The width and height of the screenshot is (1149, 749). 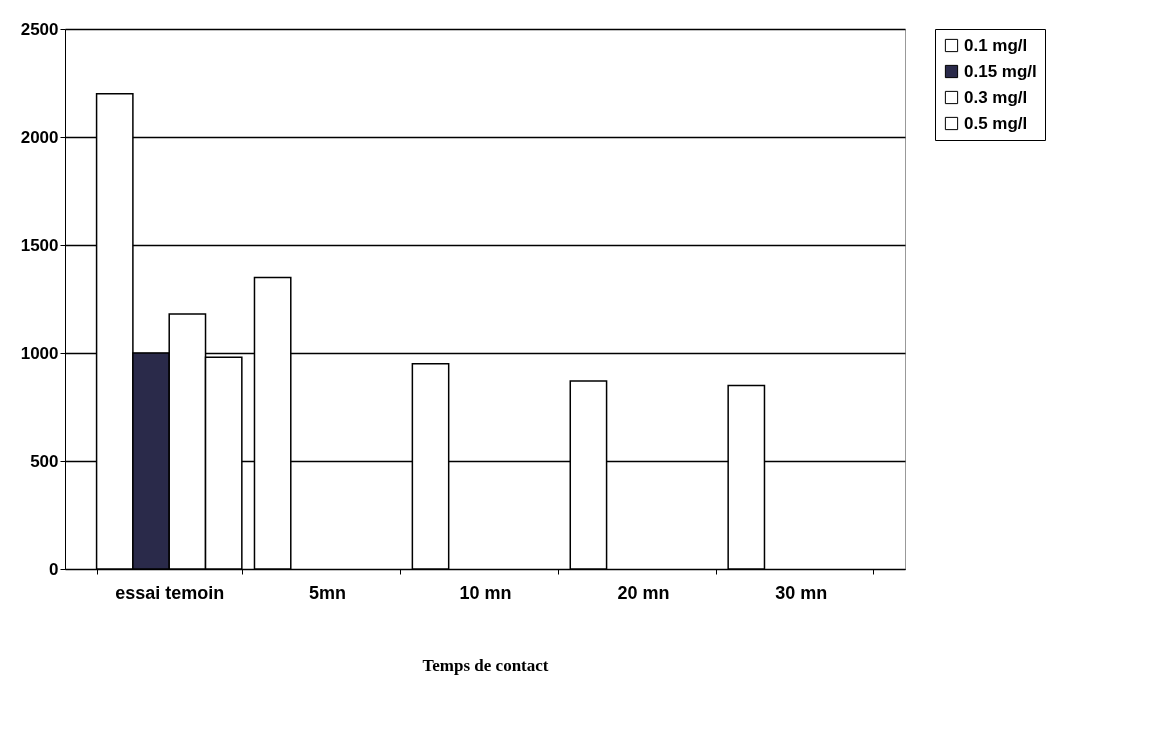 What do you see at coordinates (996, 123) in the screenshot?
I see `legend-label: 0.5 mg/l` at bounding box center [996, 123].